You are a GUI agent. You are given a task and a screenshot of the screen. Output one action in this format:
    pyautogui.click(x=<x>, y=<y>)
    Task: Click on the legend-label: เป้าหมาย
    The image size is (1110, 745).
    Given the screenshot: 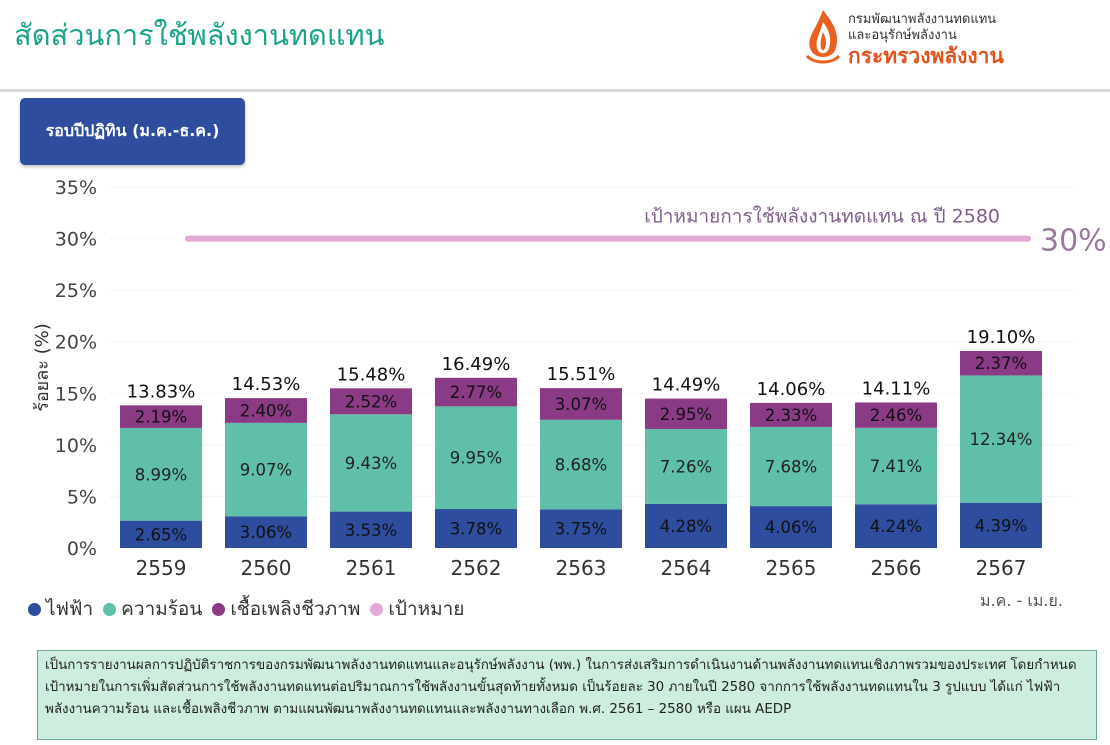 What is the action you would take?
    pyautogui.click(x=426, y=609)
    